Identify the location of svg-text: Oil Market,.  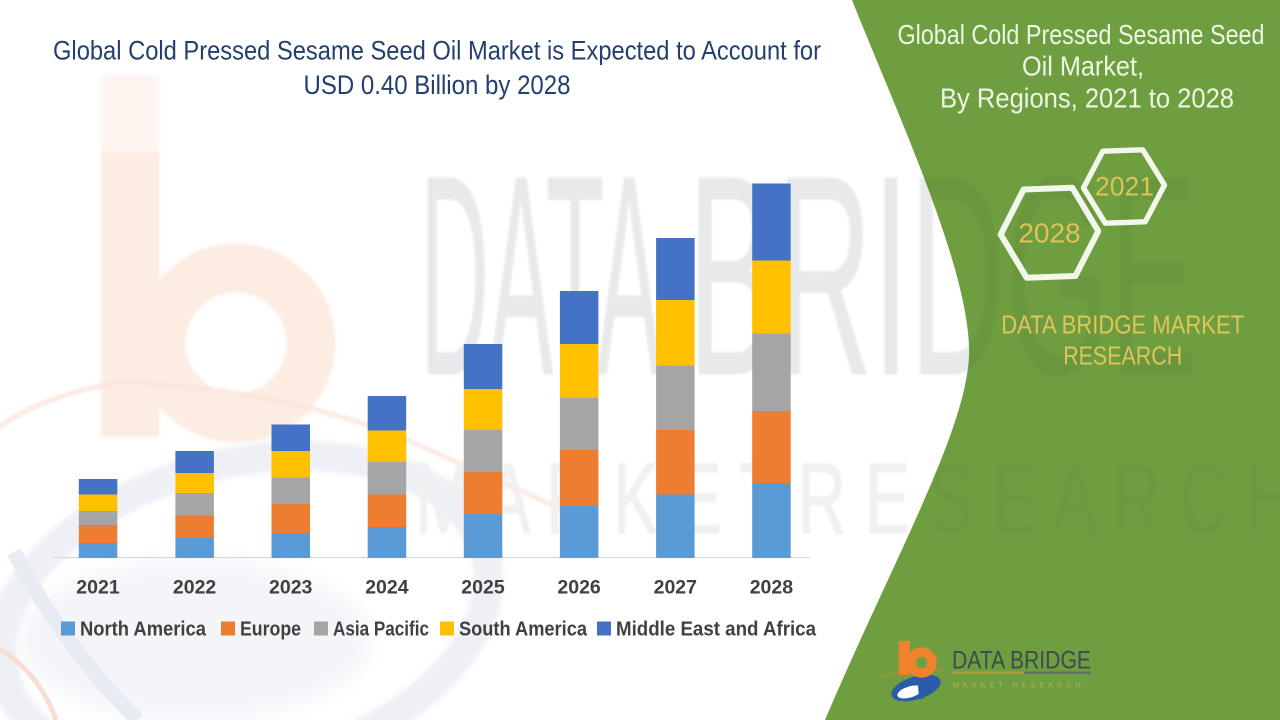
(1083, 66).